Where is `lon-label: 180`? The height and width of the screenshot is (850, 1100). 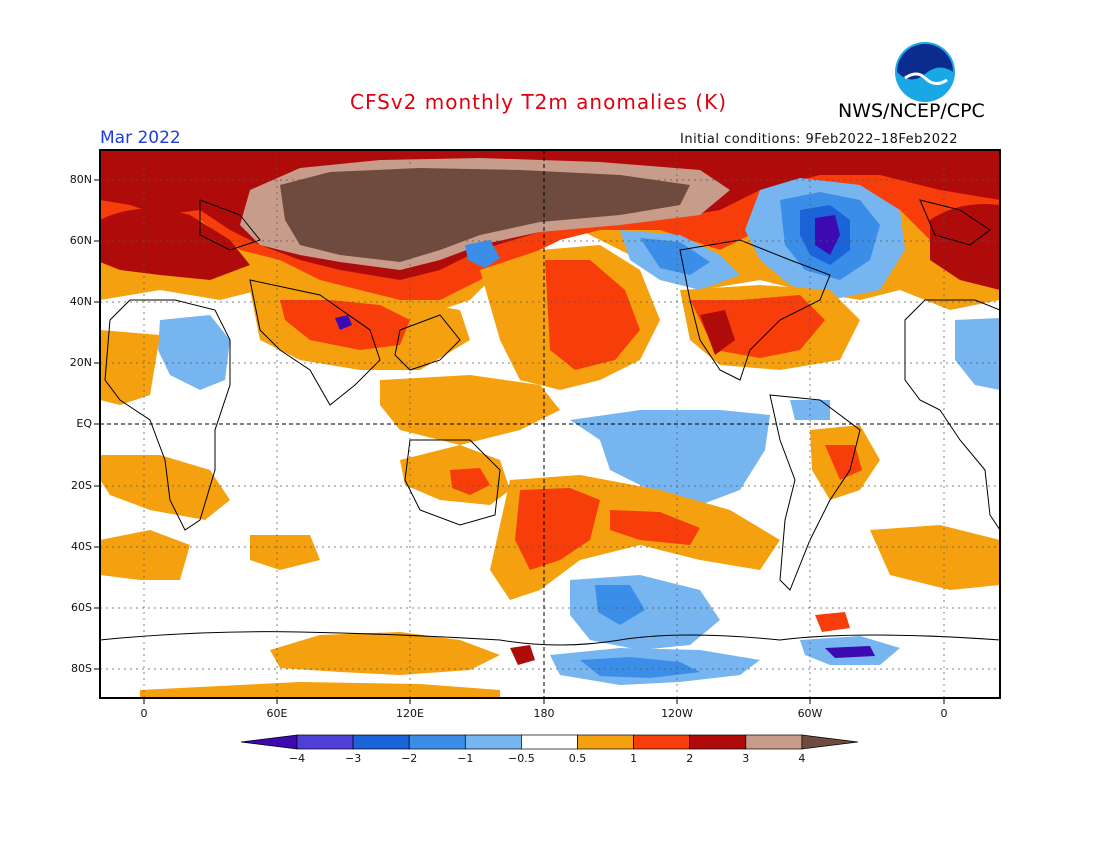
lon-label: 180 is located at coordinates (544, 713).